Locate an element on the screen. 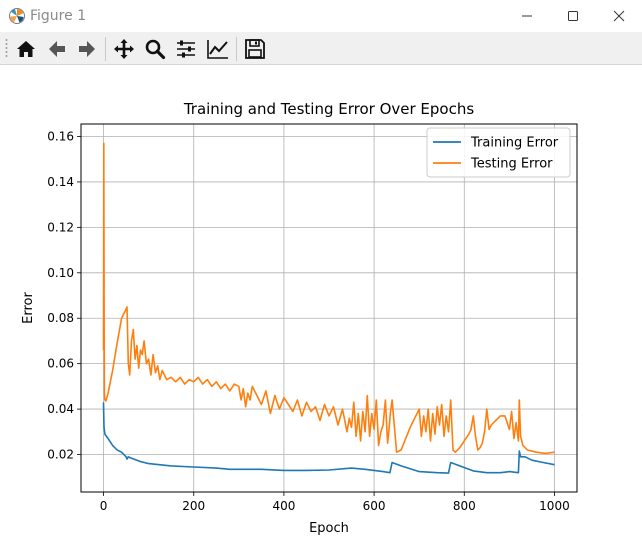 Image resolution: width=642 pixels, height=546 pixels. minimize-button is located at coordinates (527, 16).